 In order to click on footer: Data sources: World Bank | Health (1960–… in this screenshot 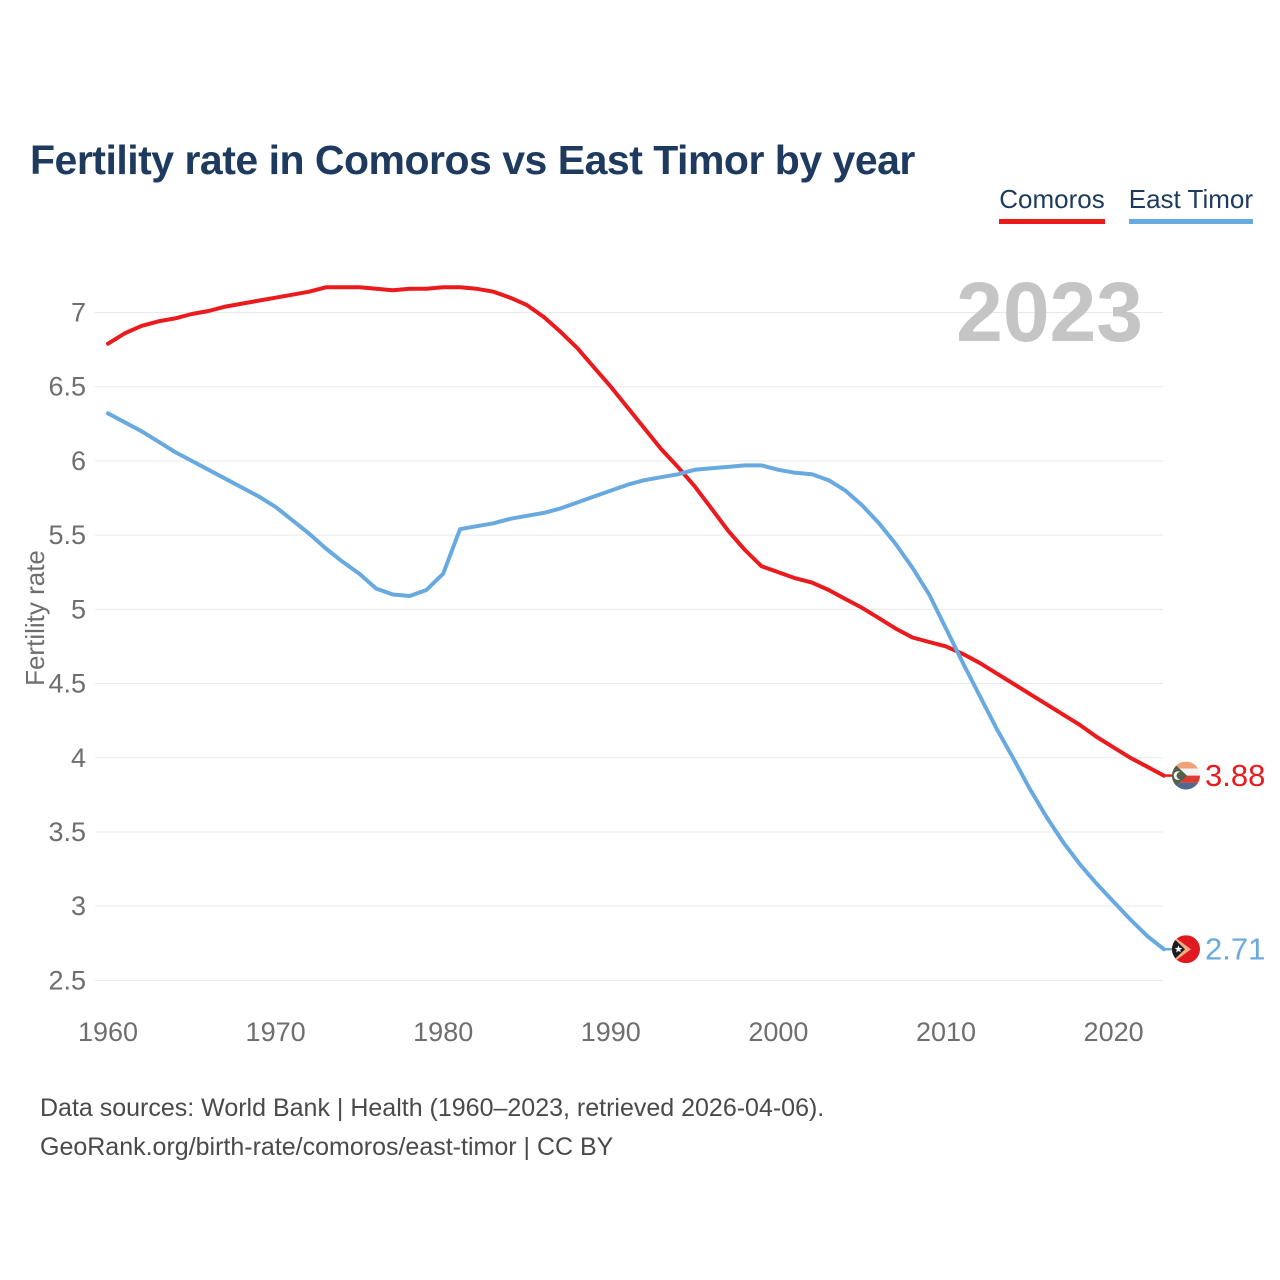, I will do `click(432, 1128)`.